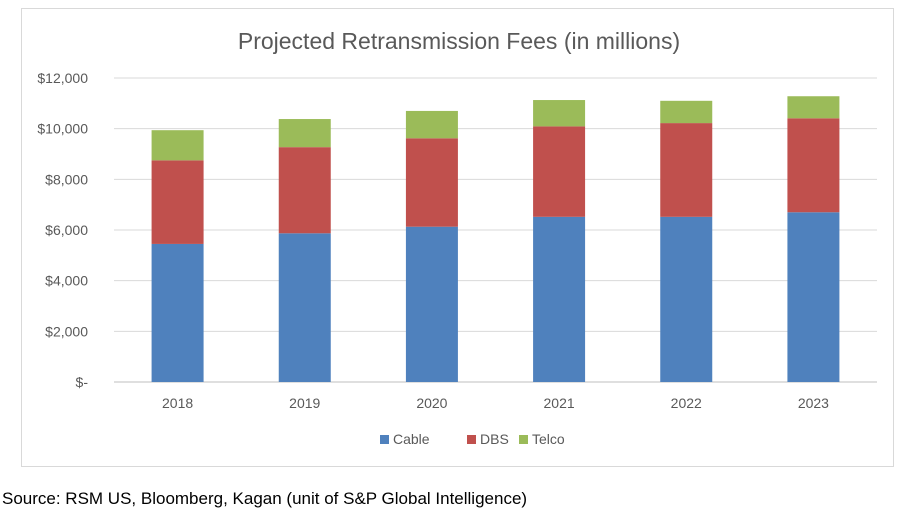 The height and width of the screenshot is (515, 913). Describe the element at coordinates (813, 107) in the screenshot. I see `bar-telco-2023` at that location.